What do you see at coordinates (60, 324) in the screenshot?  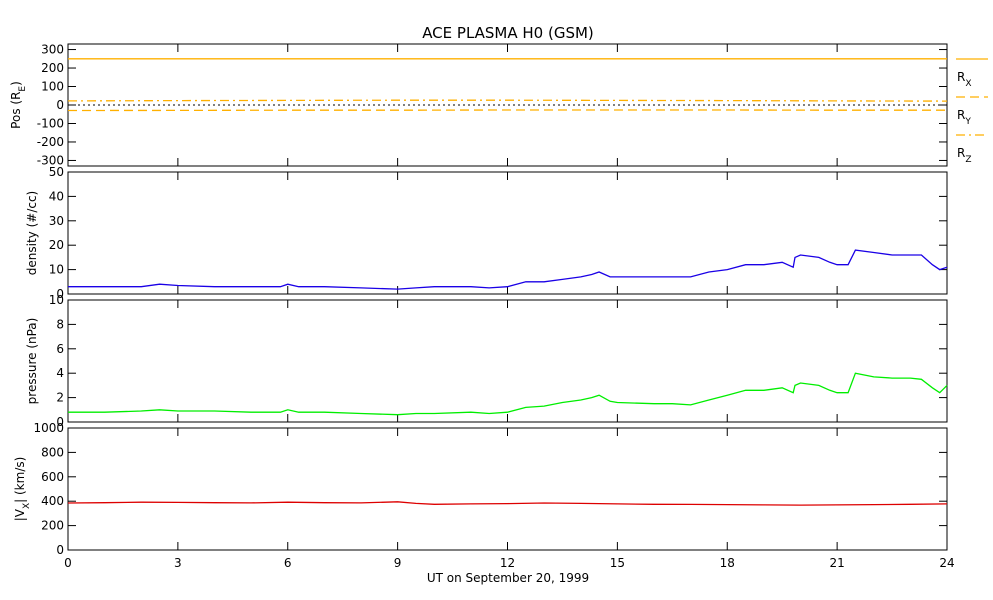 I see `pressure-ytick-label: 8` at bounding box center [60, 324].